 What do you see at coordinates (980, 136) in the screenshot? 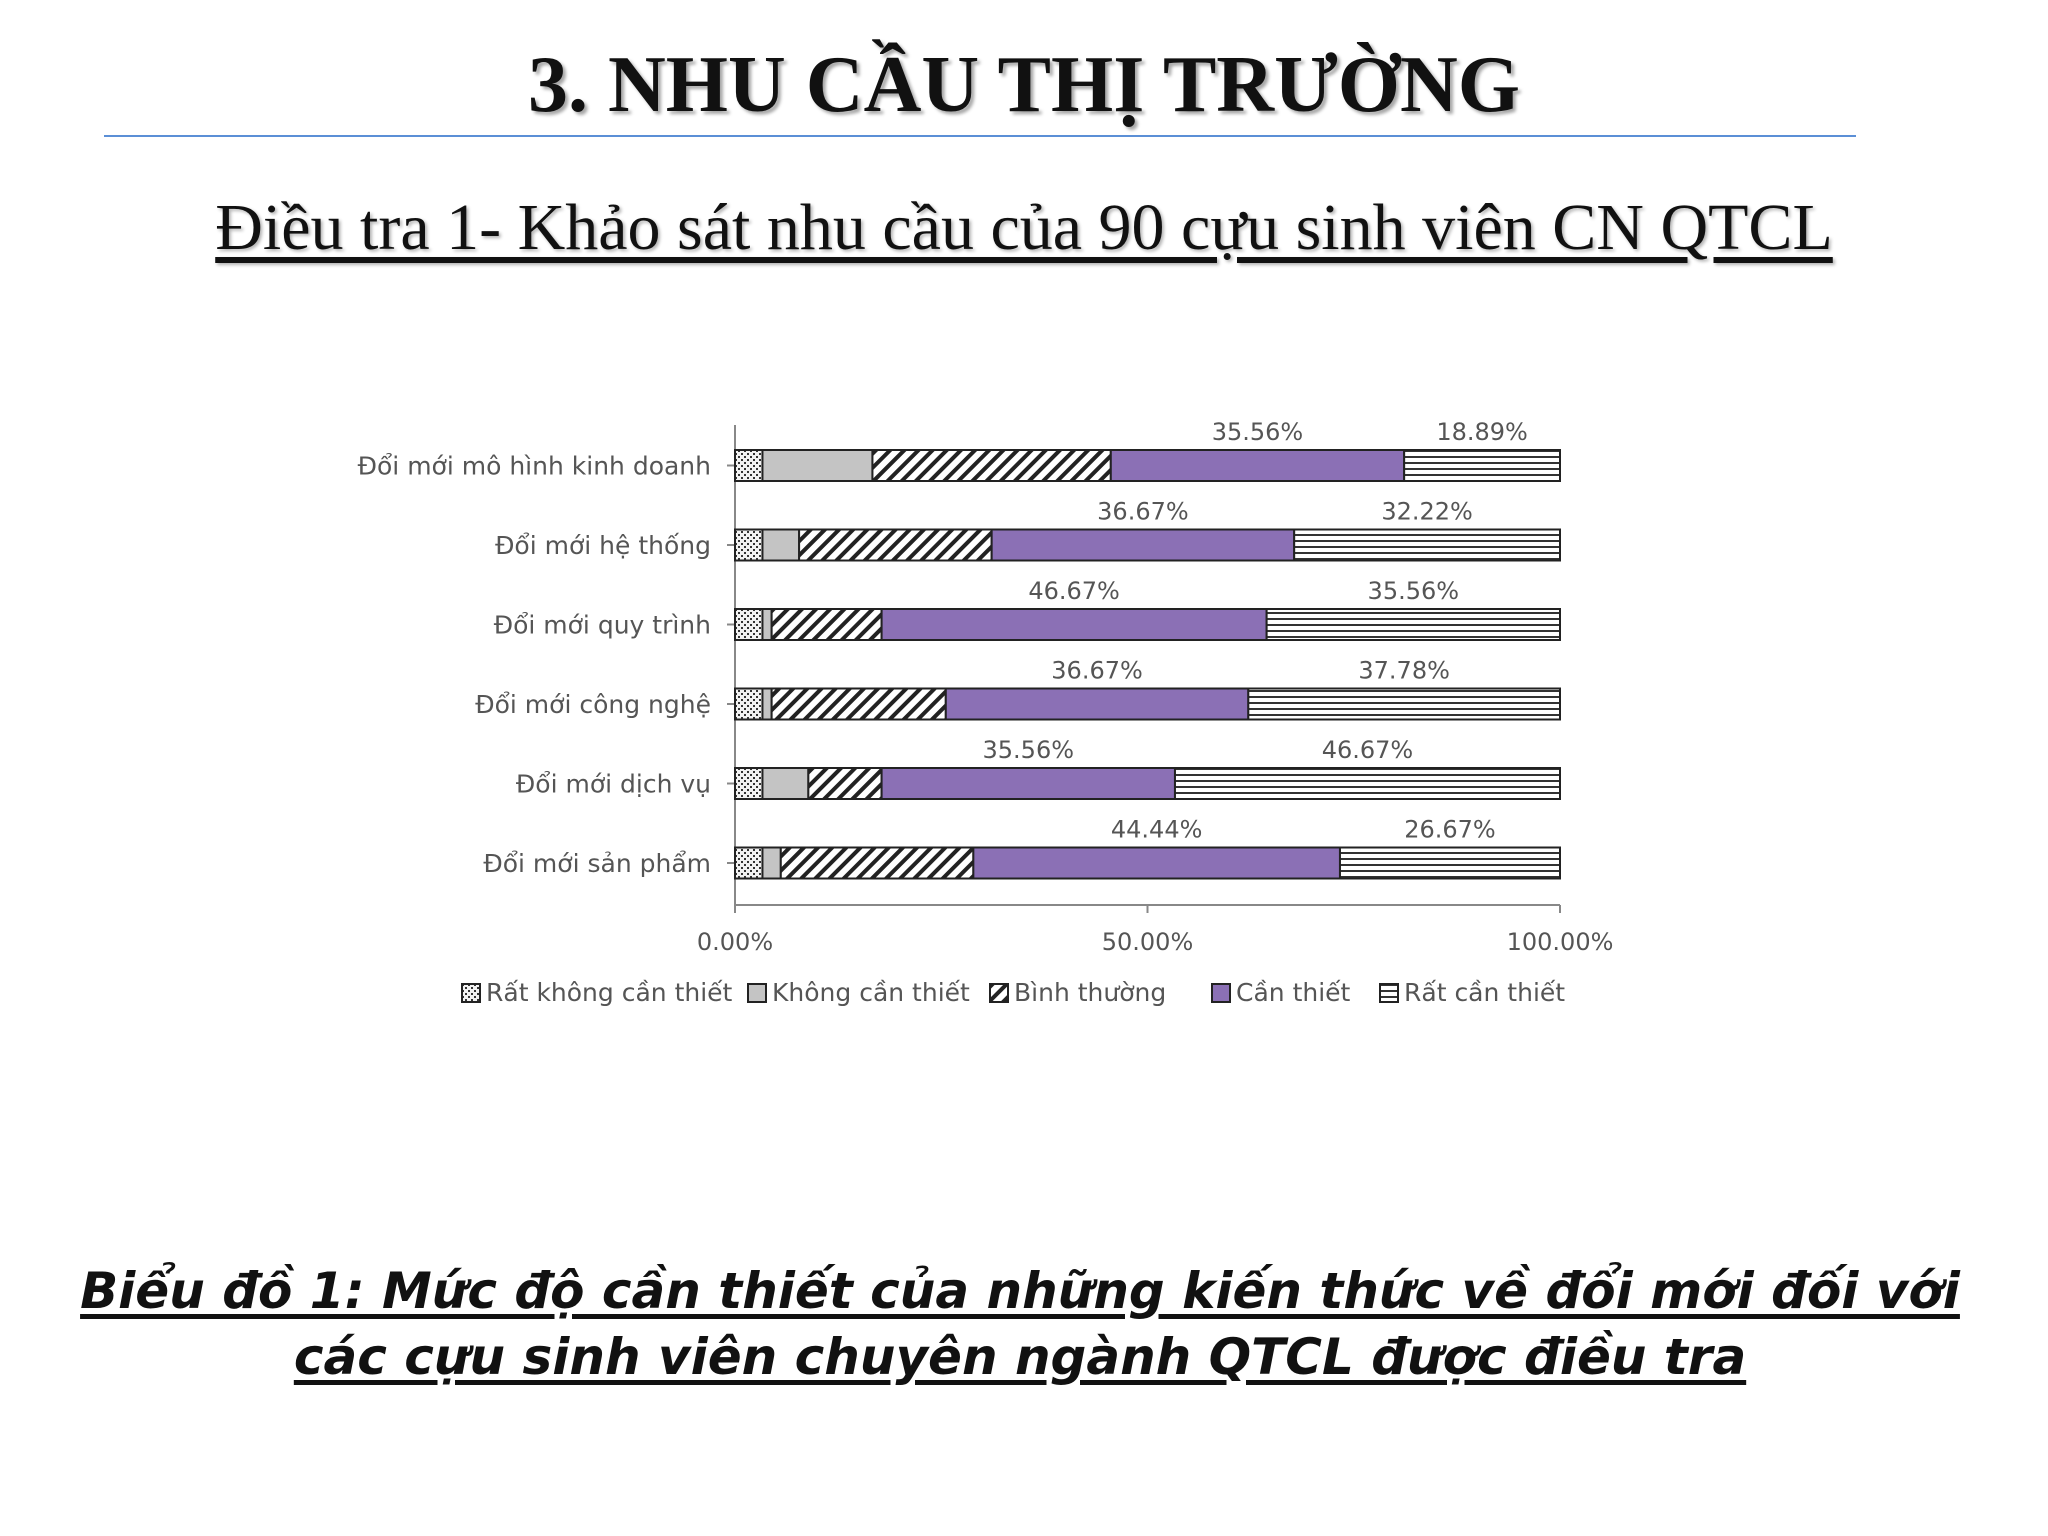
I see `title-divider` at bounding box center [980, 136].